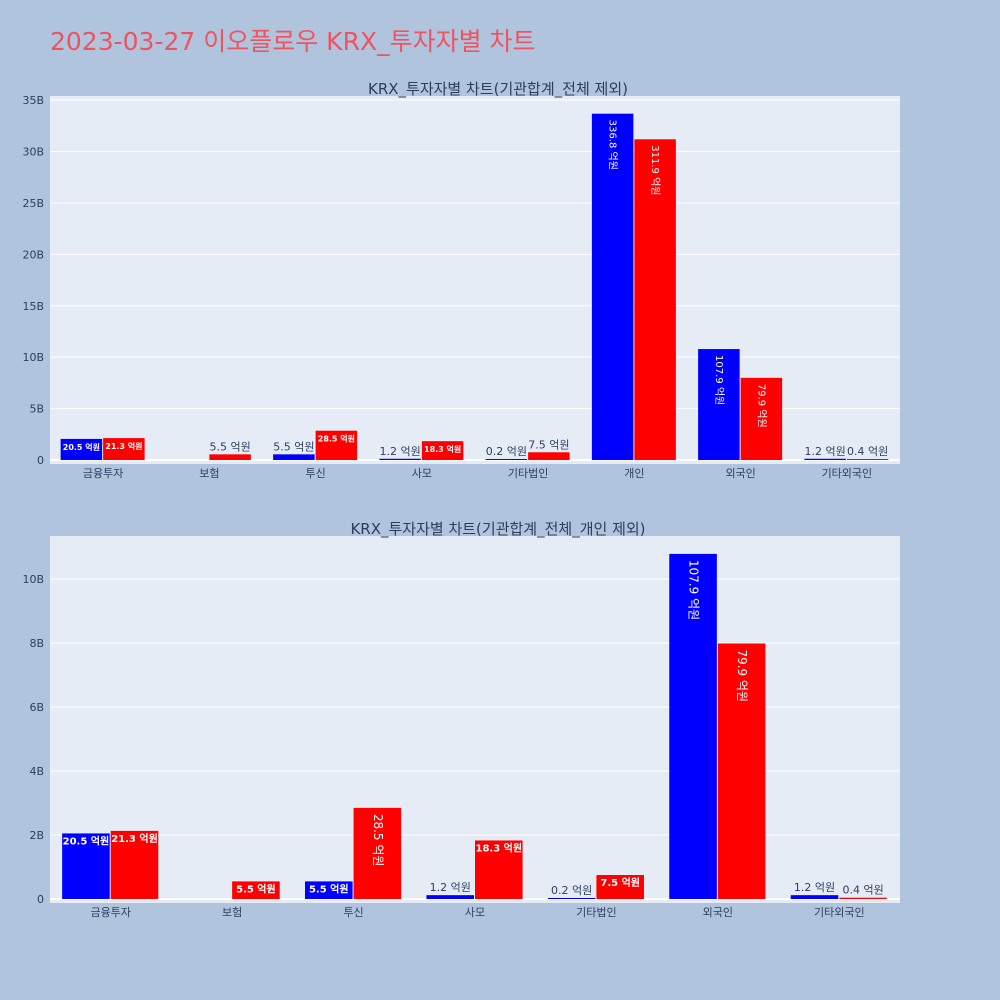  I want to click on subplot-title: KRX_투자자별 차트(기관합계_전체 제외), so click(498, 89).